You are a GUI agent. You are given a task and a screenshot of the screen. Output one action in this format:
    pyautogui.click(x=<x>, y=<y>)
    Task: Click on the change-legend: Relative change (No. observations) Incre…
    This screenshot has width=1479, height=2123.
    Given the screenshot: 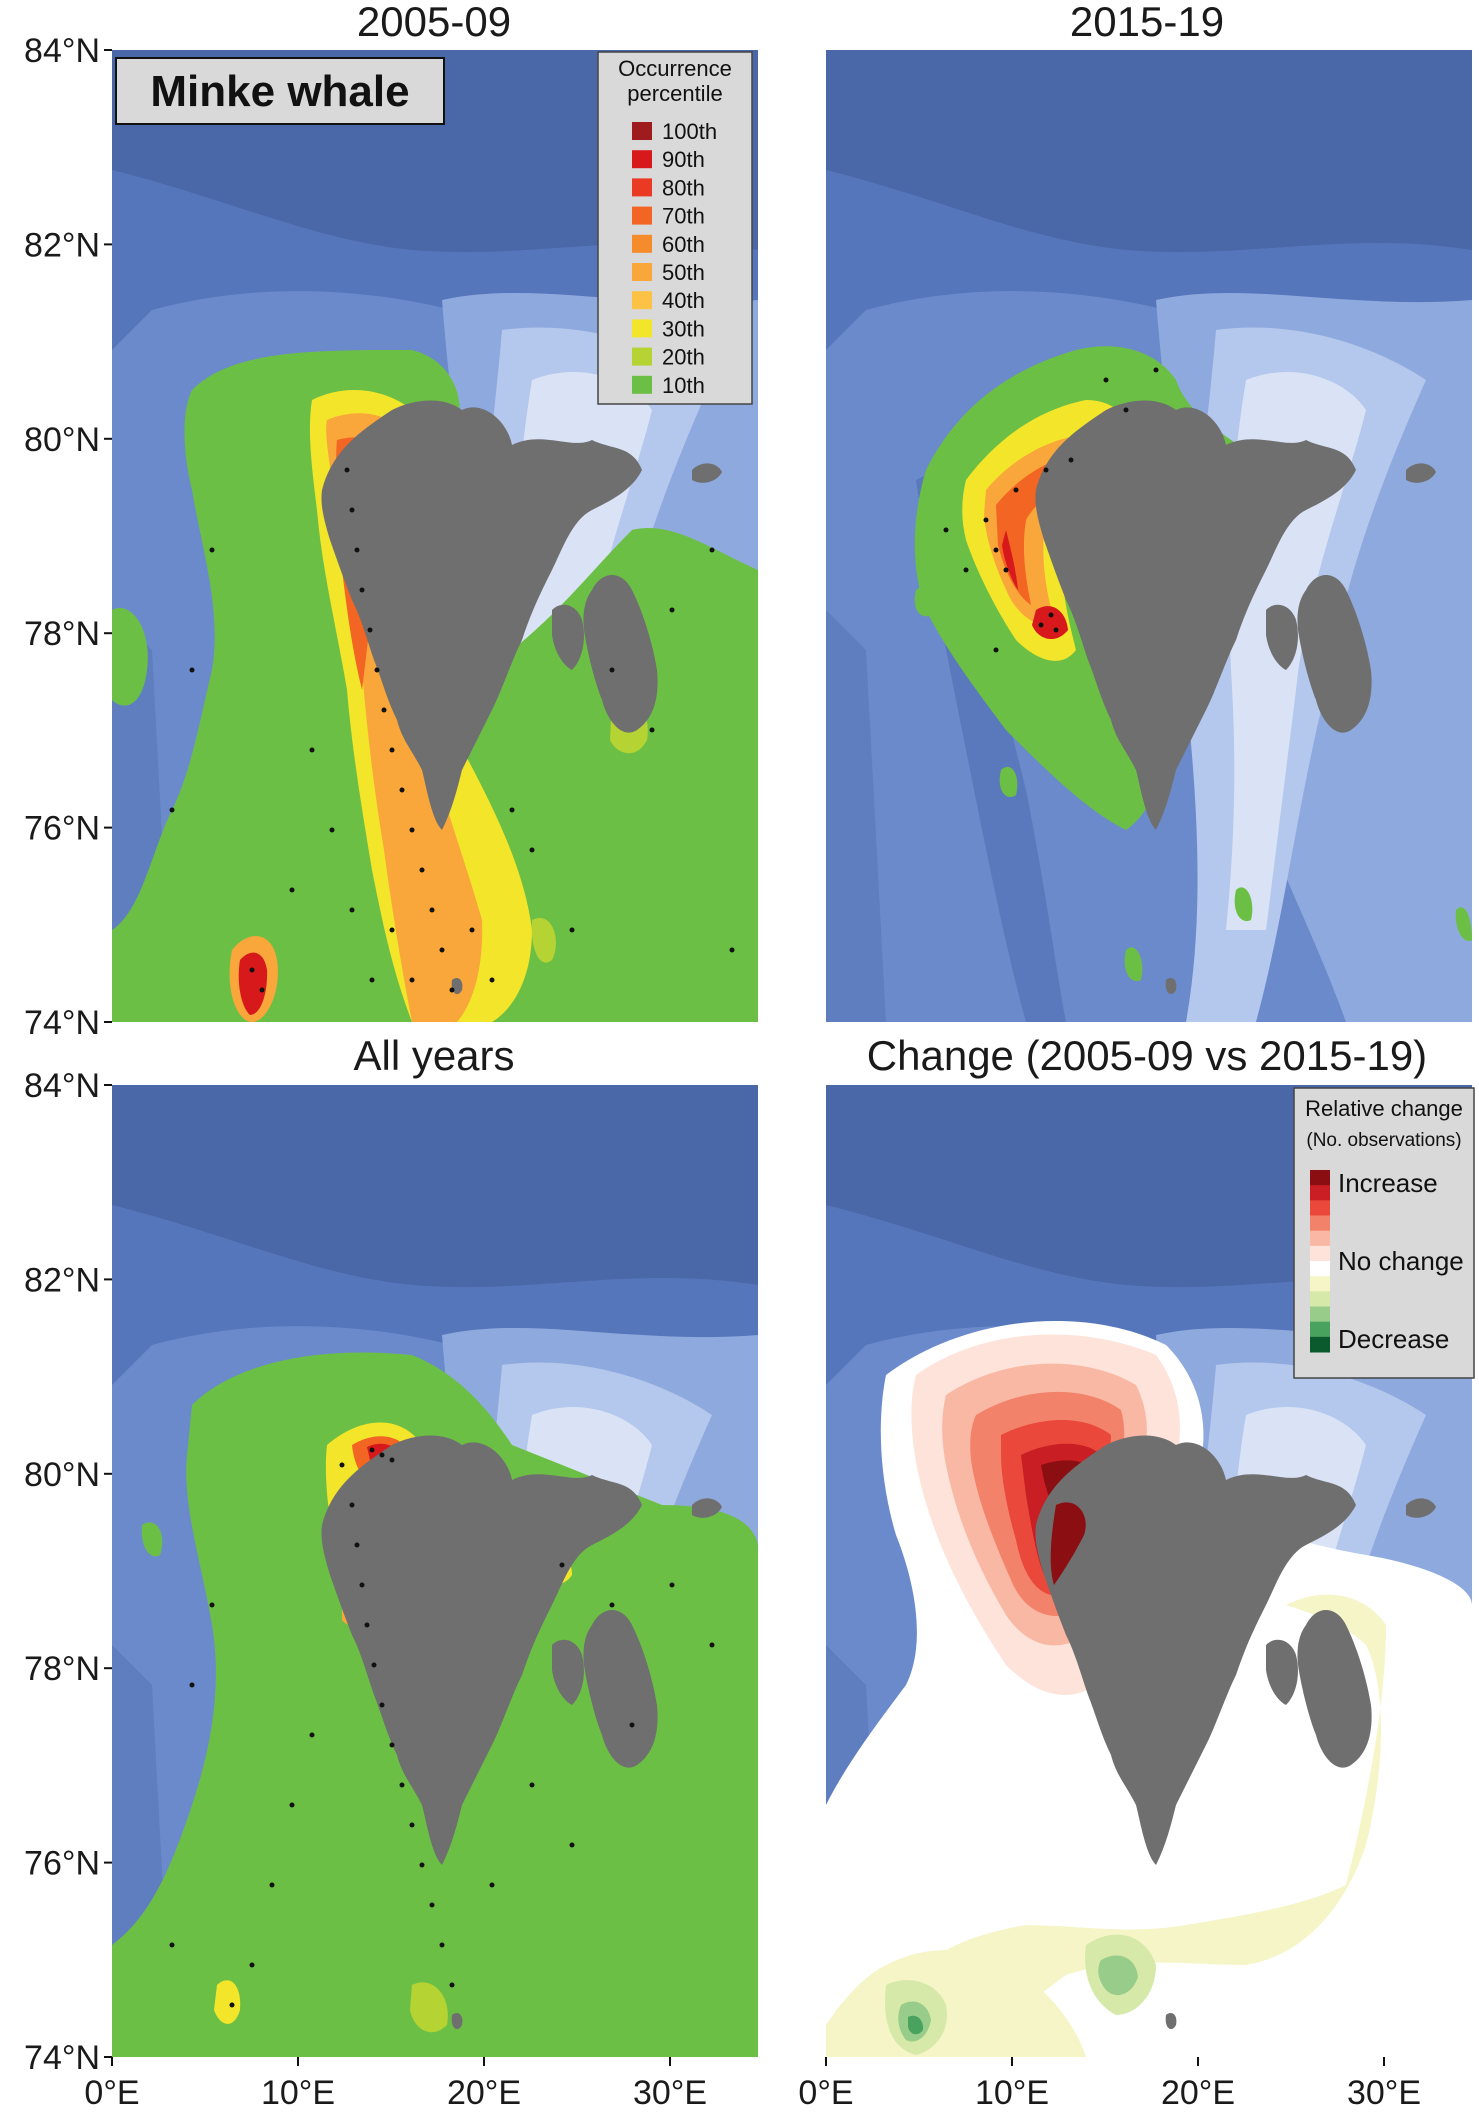 What is the action you would take?
    pyautogui.click(x=1384, y=1233)
    